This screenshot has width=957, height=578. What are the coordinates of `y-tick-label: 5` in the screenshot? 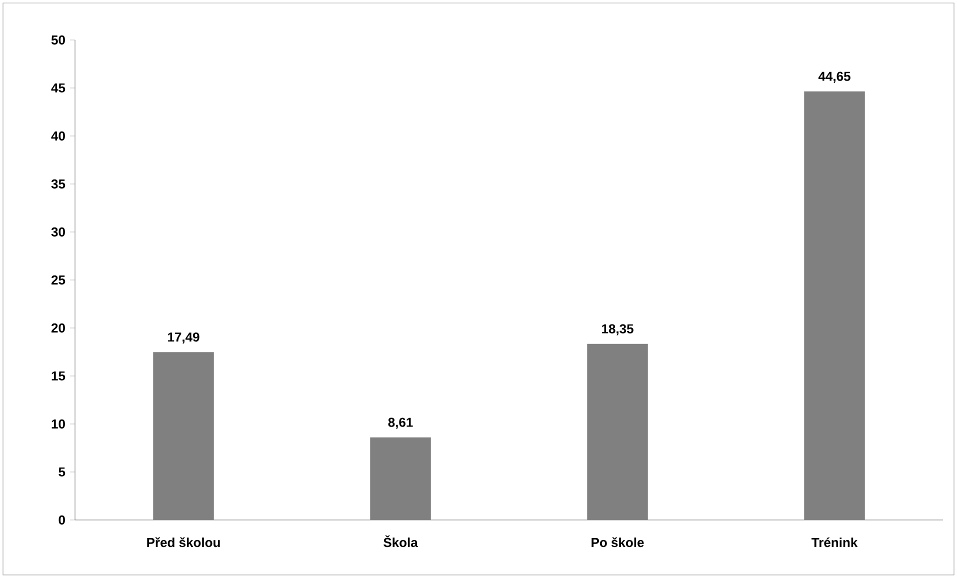 It's located at (62, 472).